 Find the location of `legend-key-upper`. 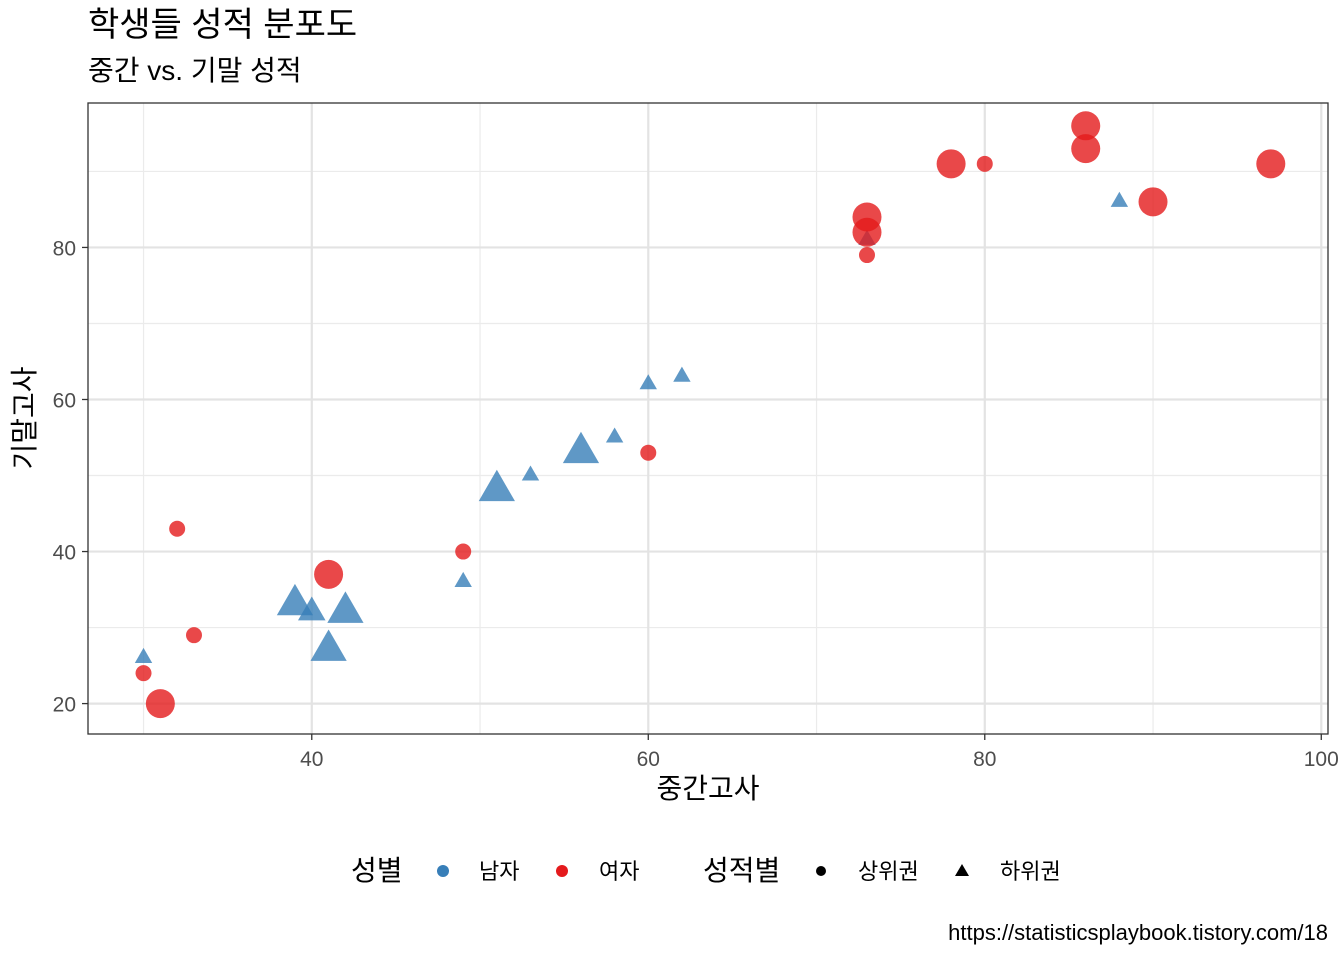

legend-key-upper is located at coordinates (821, 871).